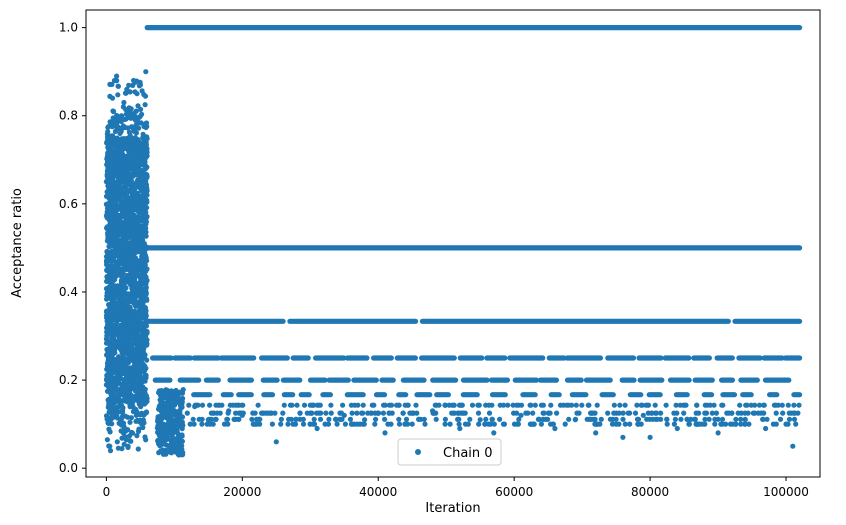 The width and height of the screenshot is (846, 525). Describe the element at coordinates (468, 453) in the screenshot. I see `legend-label: Chain 0` at that location.